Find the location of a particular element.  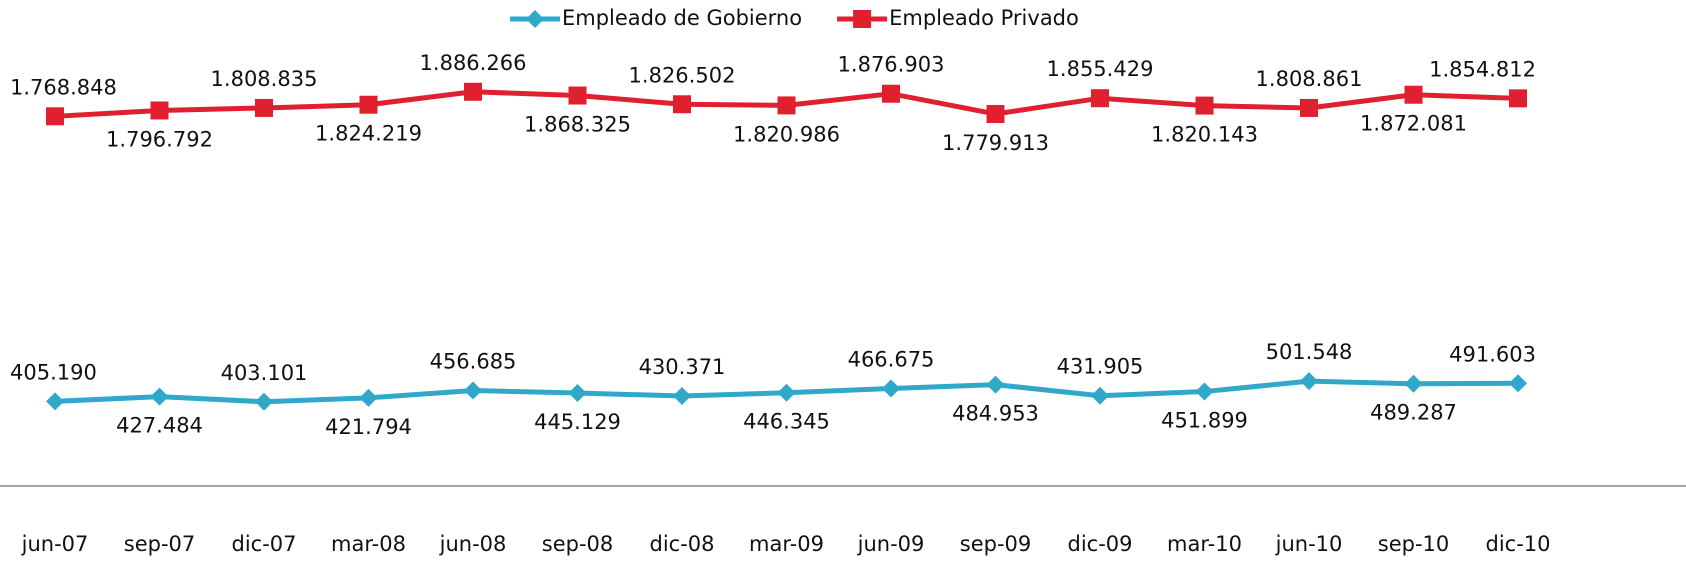

legend-label: Empleado Privado is located at coordinates (984, 18).